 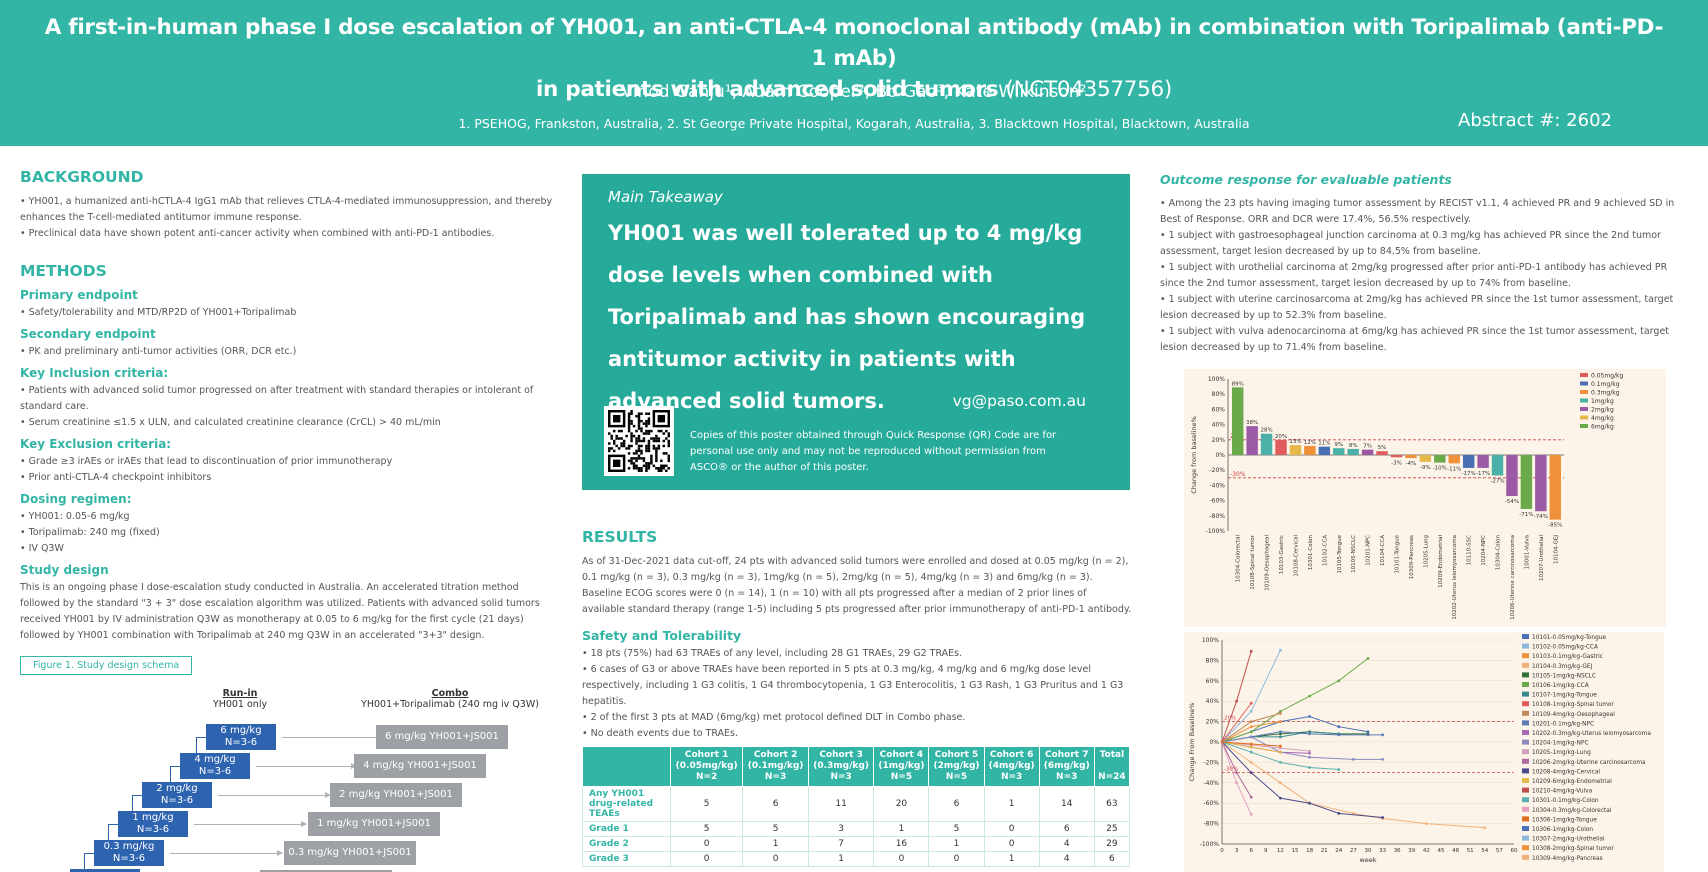 I want to click on table-header: Cohort 7 (6mg/kg) N=3, so click(x=1066, y=766).